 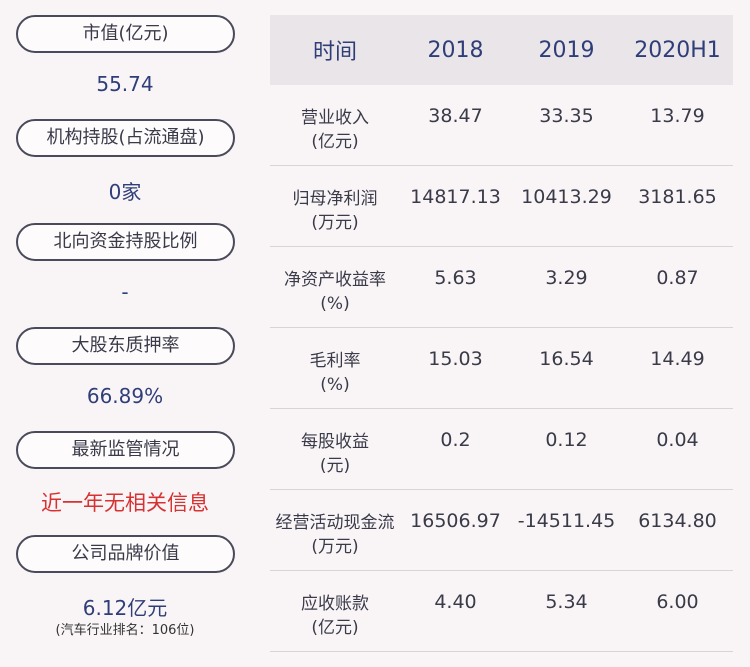 What do you see at coordinates (125, 608) in the screenshot?
I see `brand-value-value: 6.12亿元` at bounding box center [125, 608].